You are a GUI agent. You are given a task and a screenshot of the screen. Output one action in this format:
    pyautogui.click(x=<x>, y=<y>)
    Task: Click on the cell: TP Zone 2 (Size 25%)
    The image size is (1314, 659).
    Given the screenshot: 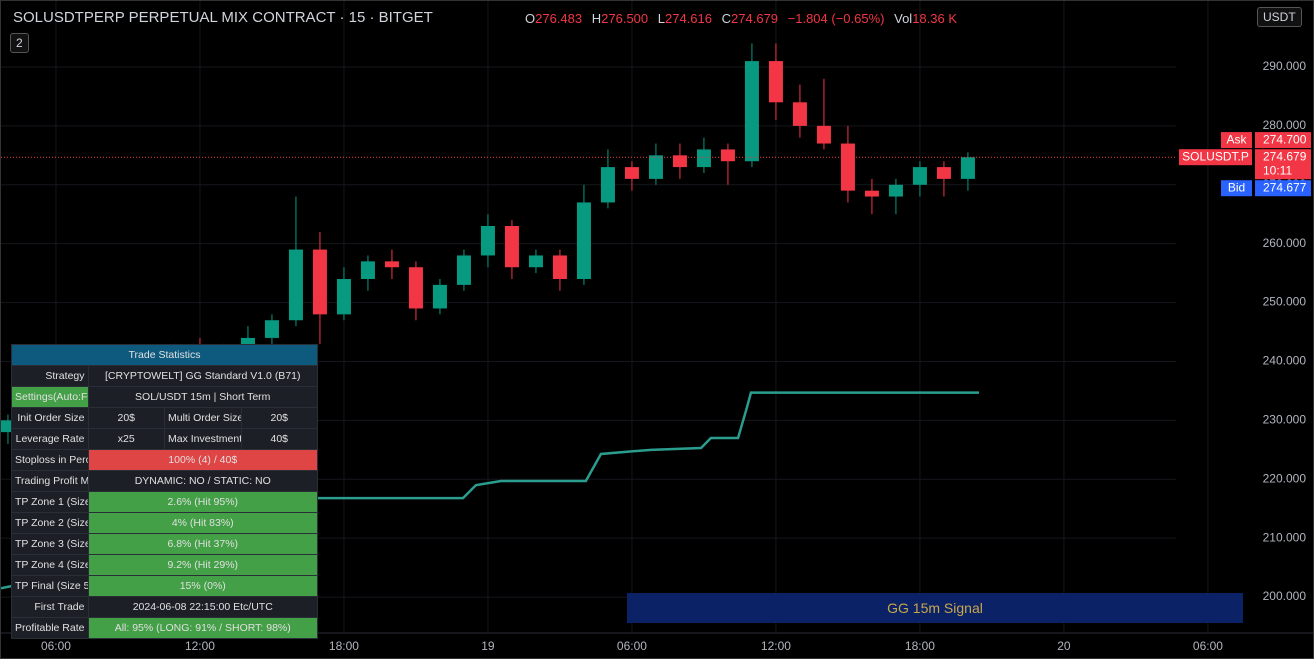 What is the action you would take?
    pyautogui.click(x=50, y=523)
    